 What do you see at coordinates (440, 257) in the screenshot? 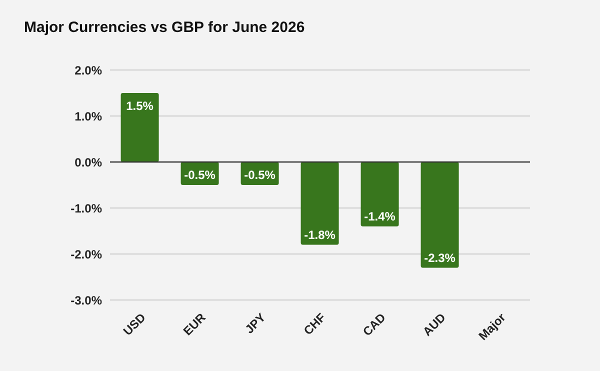
I see `data-label: -2.3%` at bounding box center [440, 257].